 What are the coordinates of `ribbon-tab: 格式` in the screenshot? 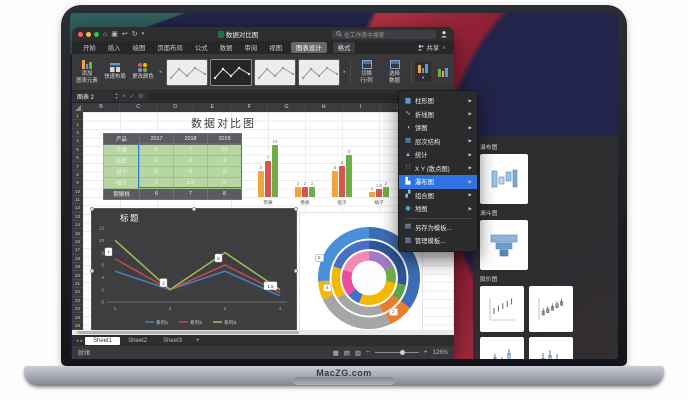 It's located at (344, 47).